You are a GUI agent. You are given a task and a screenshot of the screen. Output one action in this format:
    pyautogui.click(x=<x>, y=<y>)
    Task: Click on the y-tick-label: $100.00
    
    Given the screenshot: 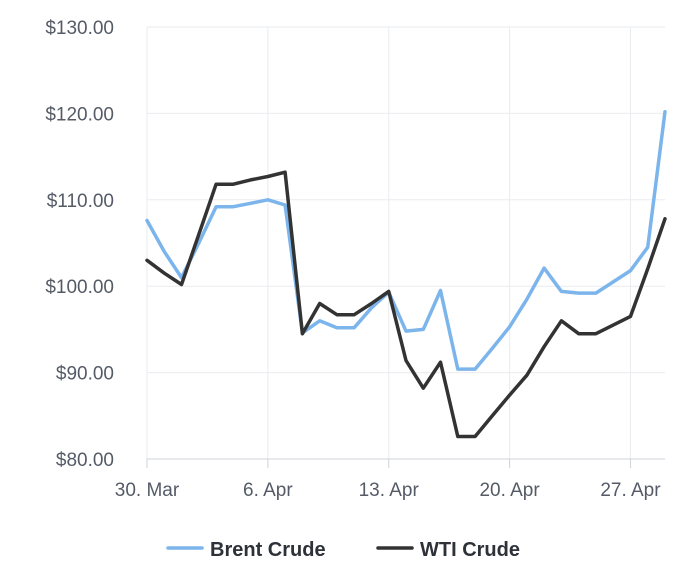 What is the action you would take?
    pyautogui.click(x=79, y=287)
    